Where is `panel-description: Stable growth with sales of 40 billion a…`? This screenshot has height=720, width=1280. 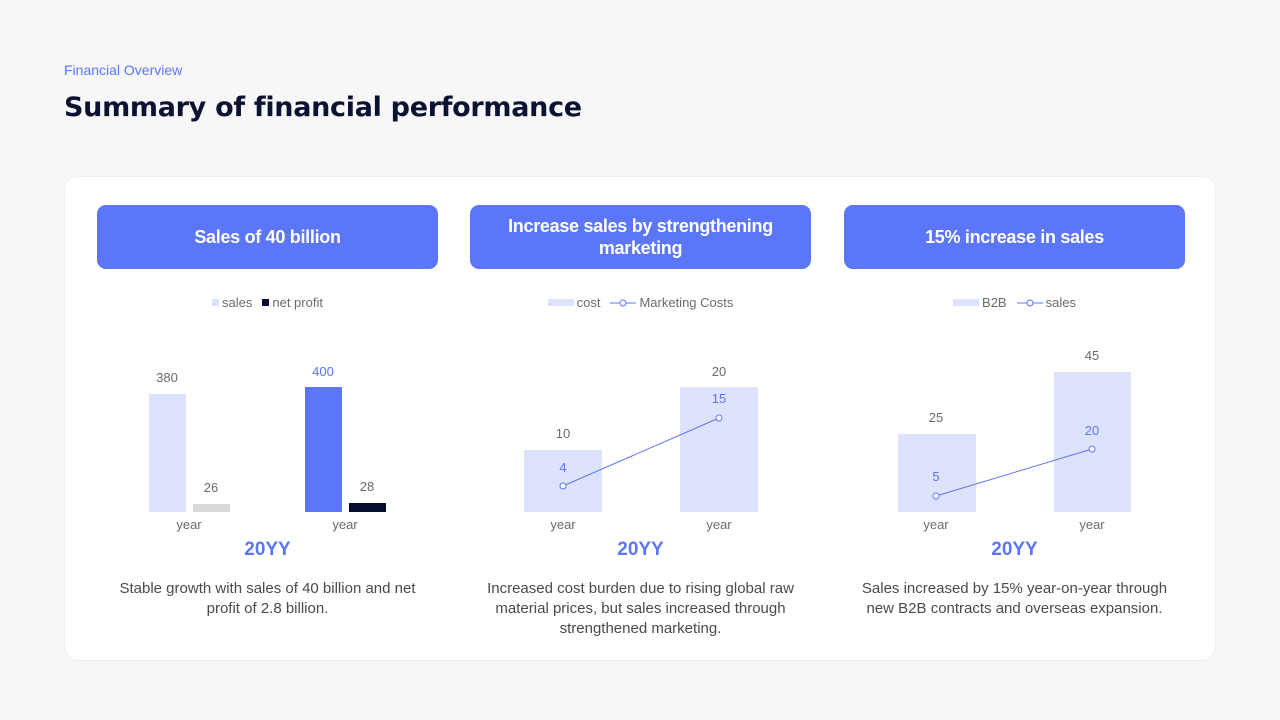
panel-description: Stable growth with sales of 40 billion a… is located at coordinates (267, 598).